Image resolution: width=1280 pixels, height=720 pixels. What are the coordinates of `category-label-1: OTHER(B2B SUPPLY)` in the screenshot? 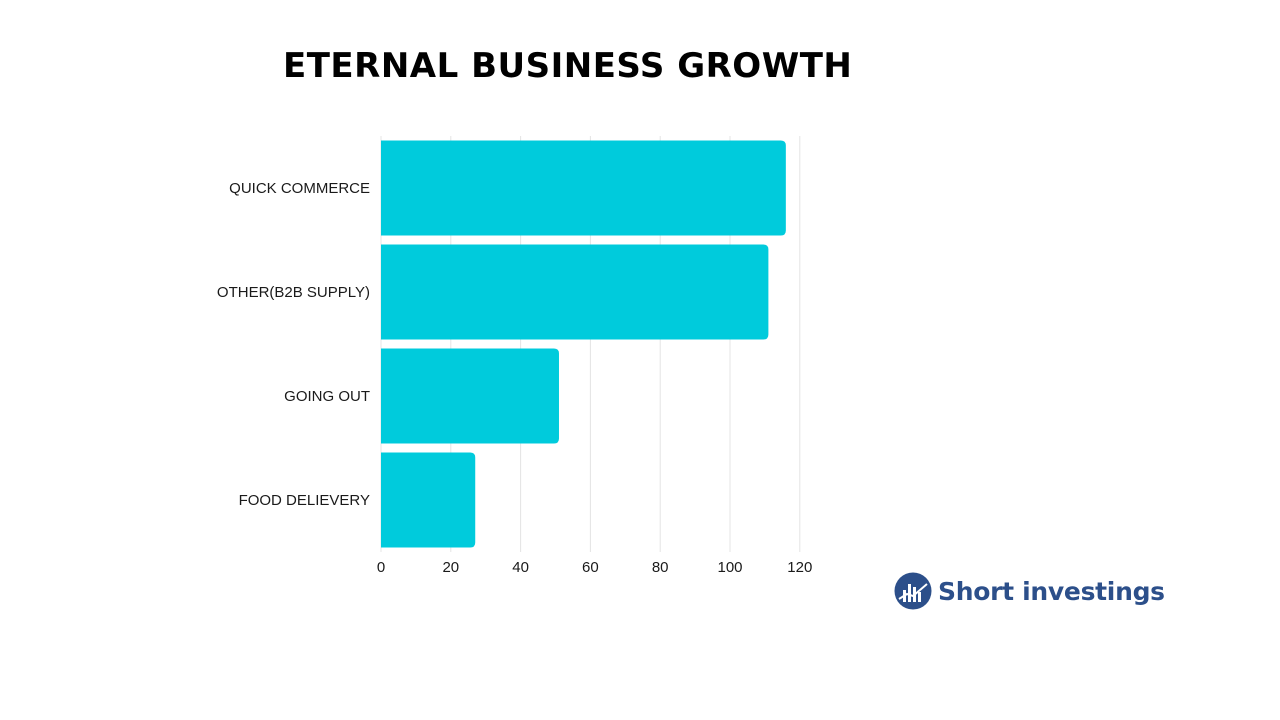 It's located at (293, 292).